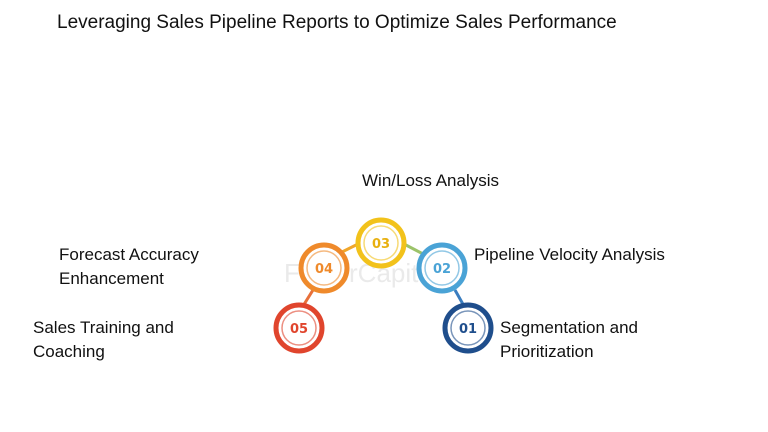 The height and width of the screenshot is (432, 768). I want to click on step-node-03: 03, so click(381, 243).